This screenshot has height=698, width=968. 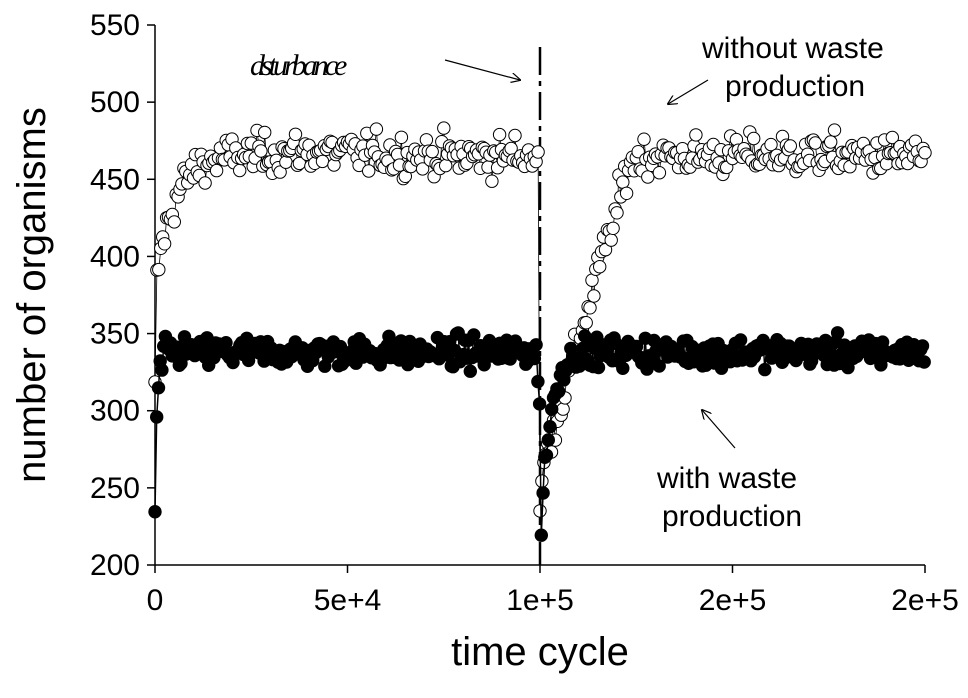 I want to click on y-tick-label: 250, so click(x=115, y=488).